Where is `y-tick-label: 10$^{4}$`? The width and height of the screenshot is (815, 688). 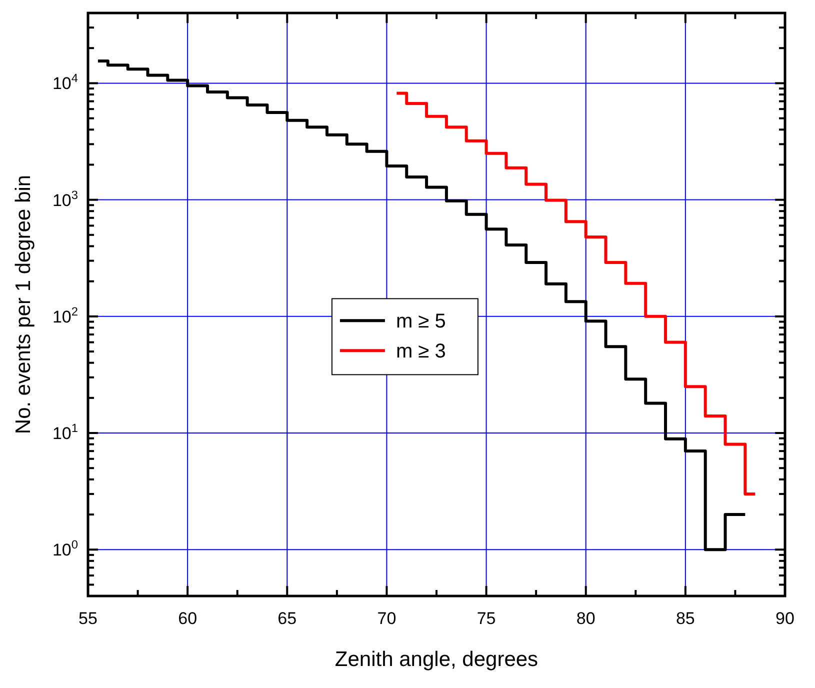 y-tick-label: 10$^{4}$ is located at coordinates (65, 82).